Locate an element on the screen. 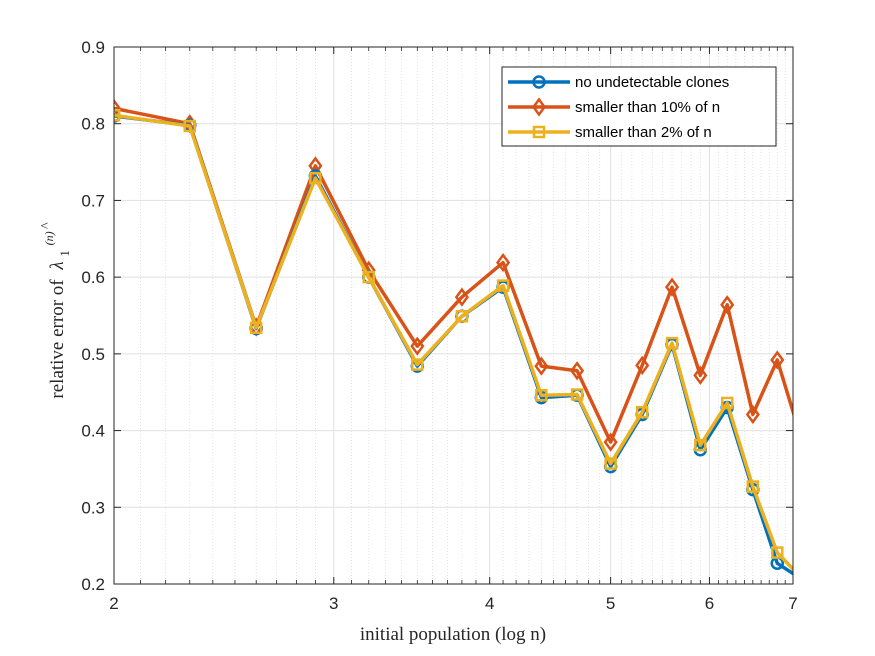  y-axis-title-subscript: 1 is located at coordinates (64, 253).